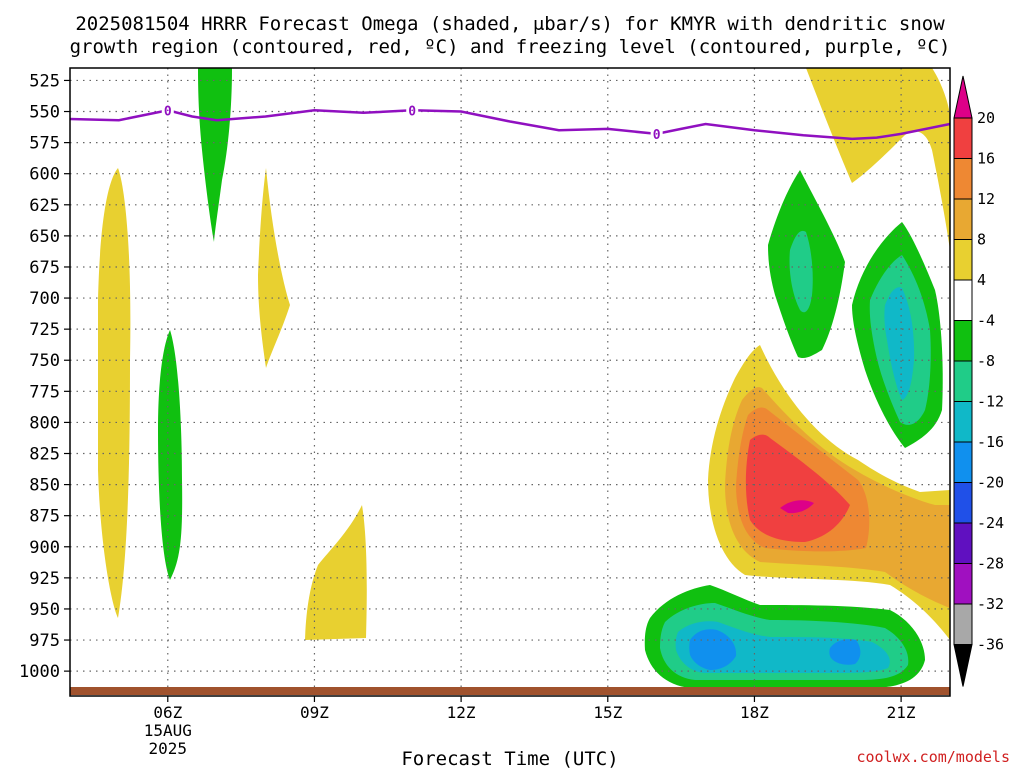 The height and width of the screenshot is (768, 1024). What do you see at coordinates (44, 206) in the screenshot?
I see `y-tick-label: 625` at bounding box center [44, 206].